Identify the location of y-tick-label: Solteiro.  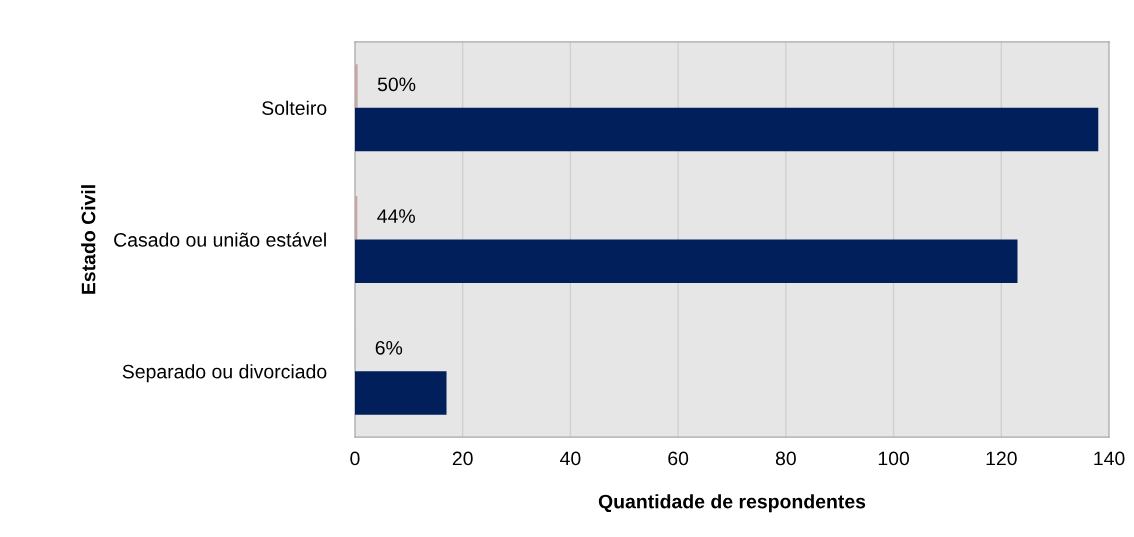
(294, 107).